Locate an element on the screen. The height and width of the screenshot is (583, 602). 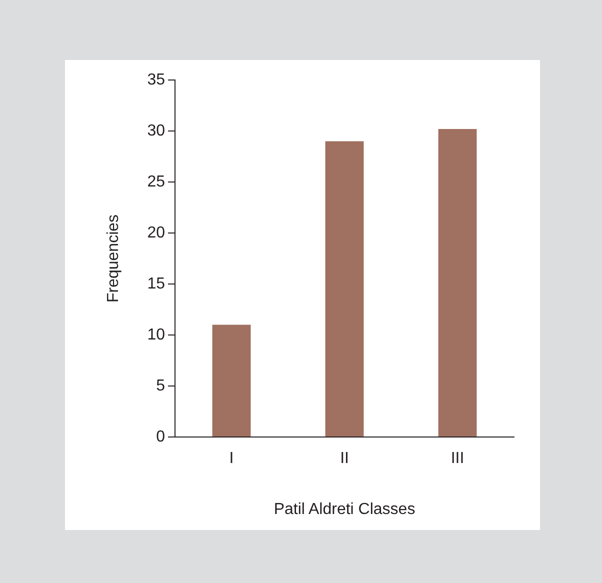
y-tick-label: 25 is located at coordinates (156, 181).